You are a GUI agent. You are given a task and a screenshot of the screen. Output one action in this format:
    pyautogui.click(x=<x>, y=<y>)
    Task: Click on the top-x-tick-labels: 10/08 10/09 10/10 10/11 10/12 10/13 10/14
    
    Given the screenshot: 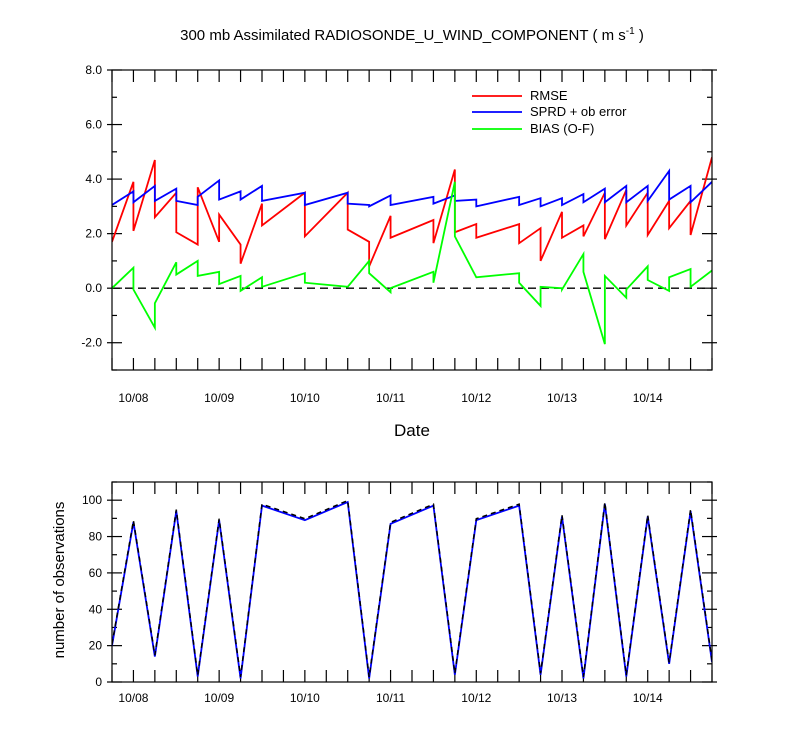 What is the action you would take?
    pyautogui.click(x=390, y=398)
    